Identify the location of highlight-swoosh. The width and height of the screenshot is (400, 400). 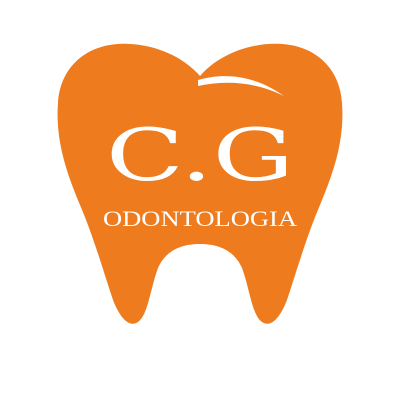
(241, 86).